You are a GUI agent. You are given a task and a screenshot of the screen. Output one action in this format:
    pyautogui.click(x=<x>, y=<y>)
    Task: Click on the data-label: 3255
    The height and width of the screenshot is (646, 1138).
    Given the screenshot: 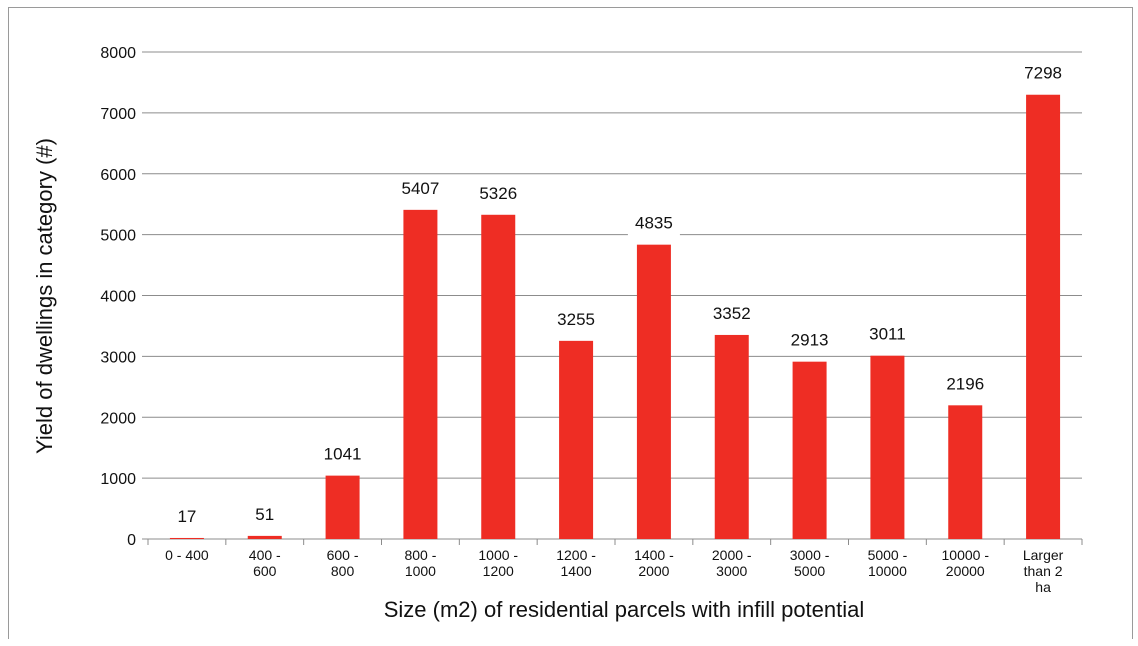 What is the action you would take?
    pyautogui.click(x=576, y=319)
    